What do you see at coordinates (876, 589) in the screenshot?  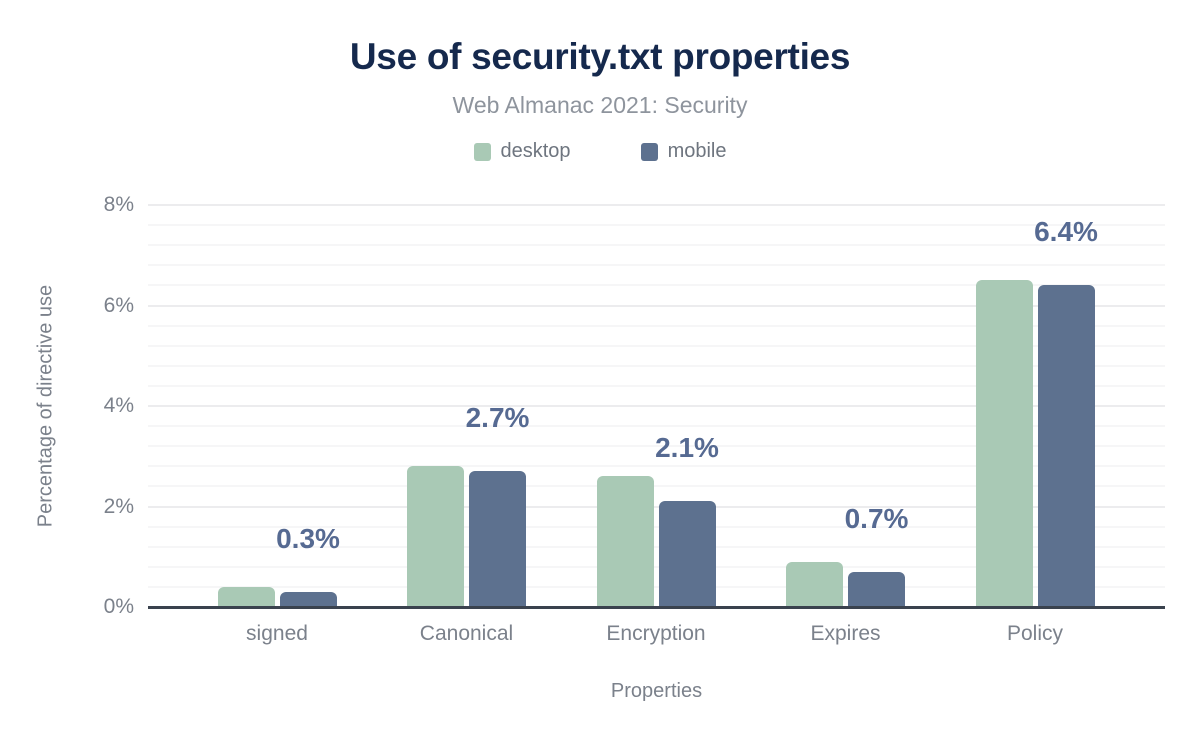 I see `bar-mobile-expires` at bounding box center [876, 589].